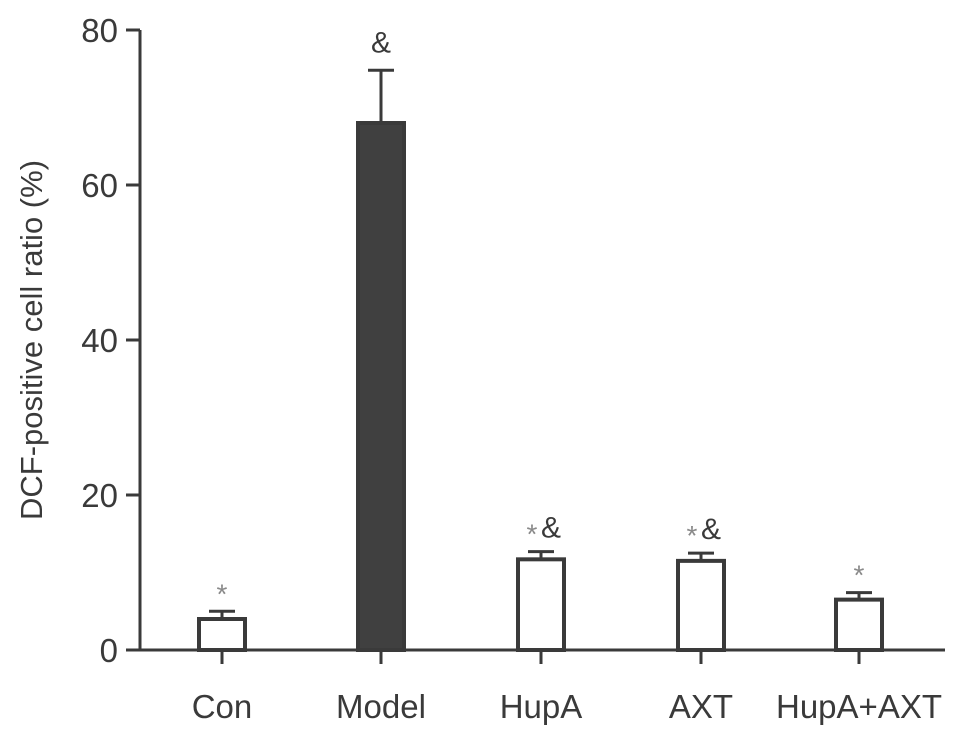 The height and width of the screenshot is (738, 969). I want to click on x-tick-label: Con, so click(222, 706).